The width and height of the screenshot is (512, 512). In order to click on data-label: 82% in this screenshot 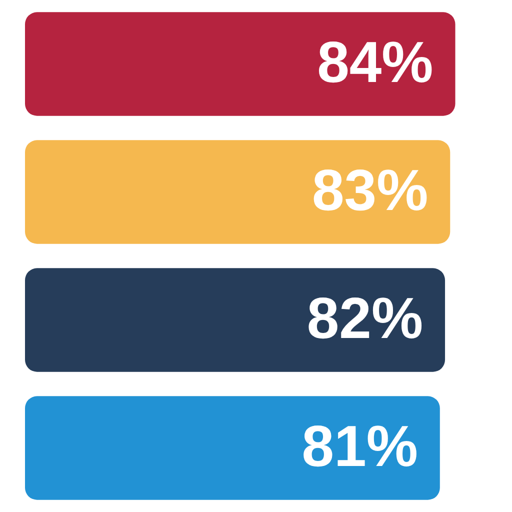, I will do `click(365, 318)`.